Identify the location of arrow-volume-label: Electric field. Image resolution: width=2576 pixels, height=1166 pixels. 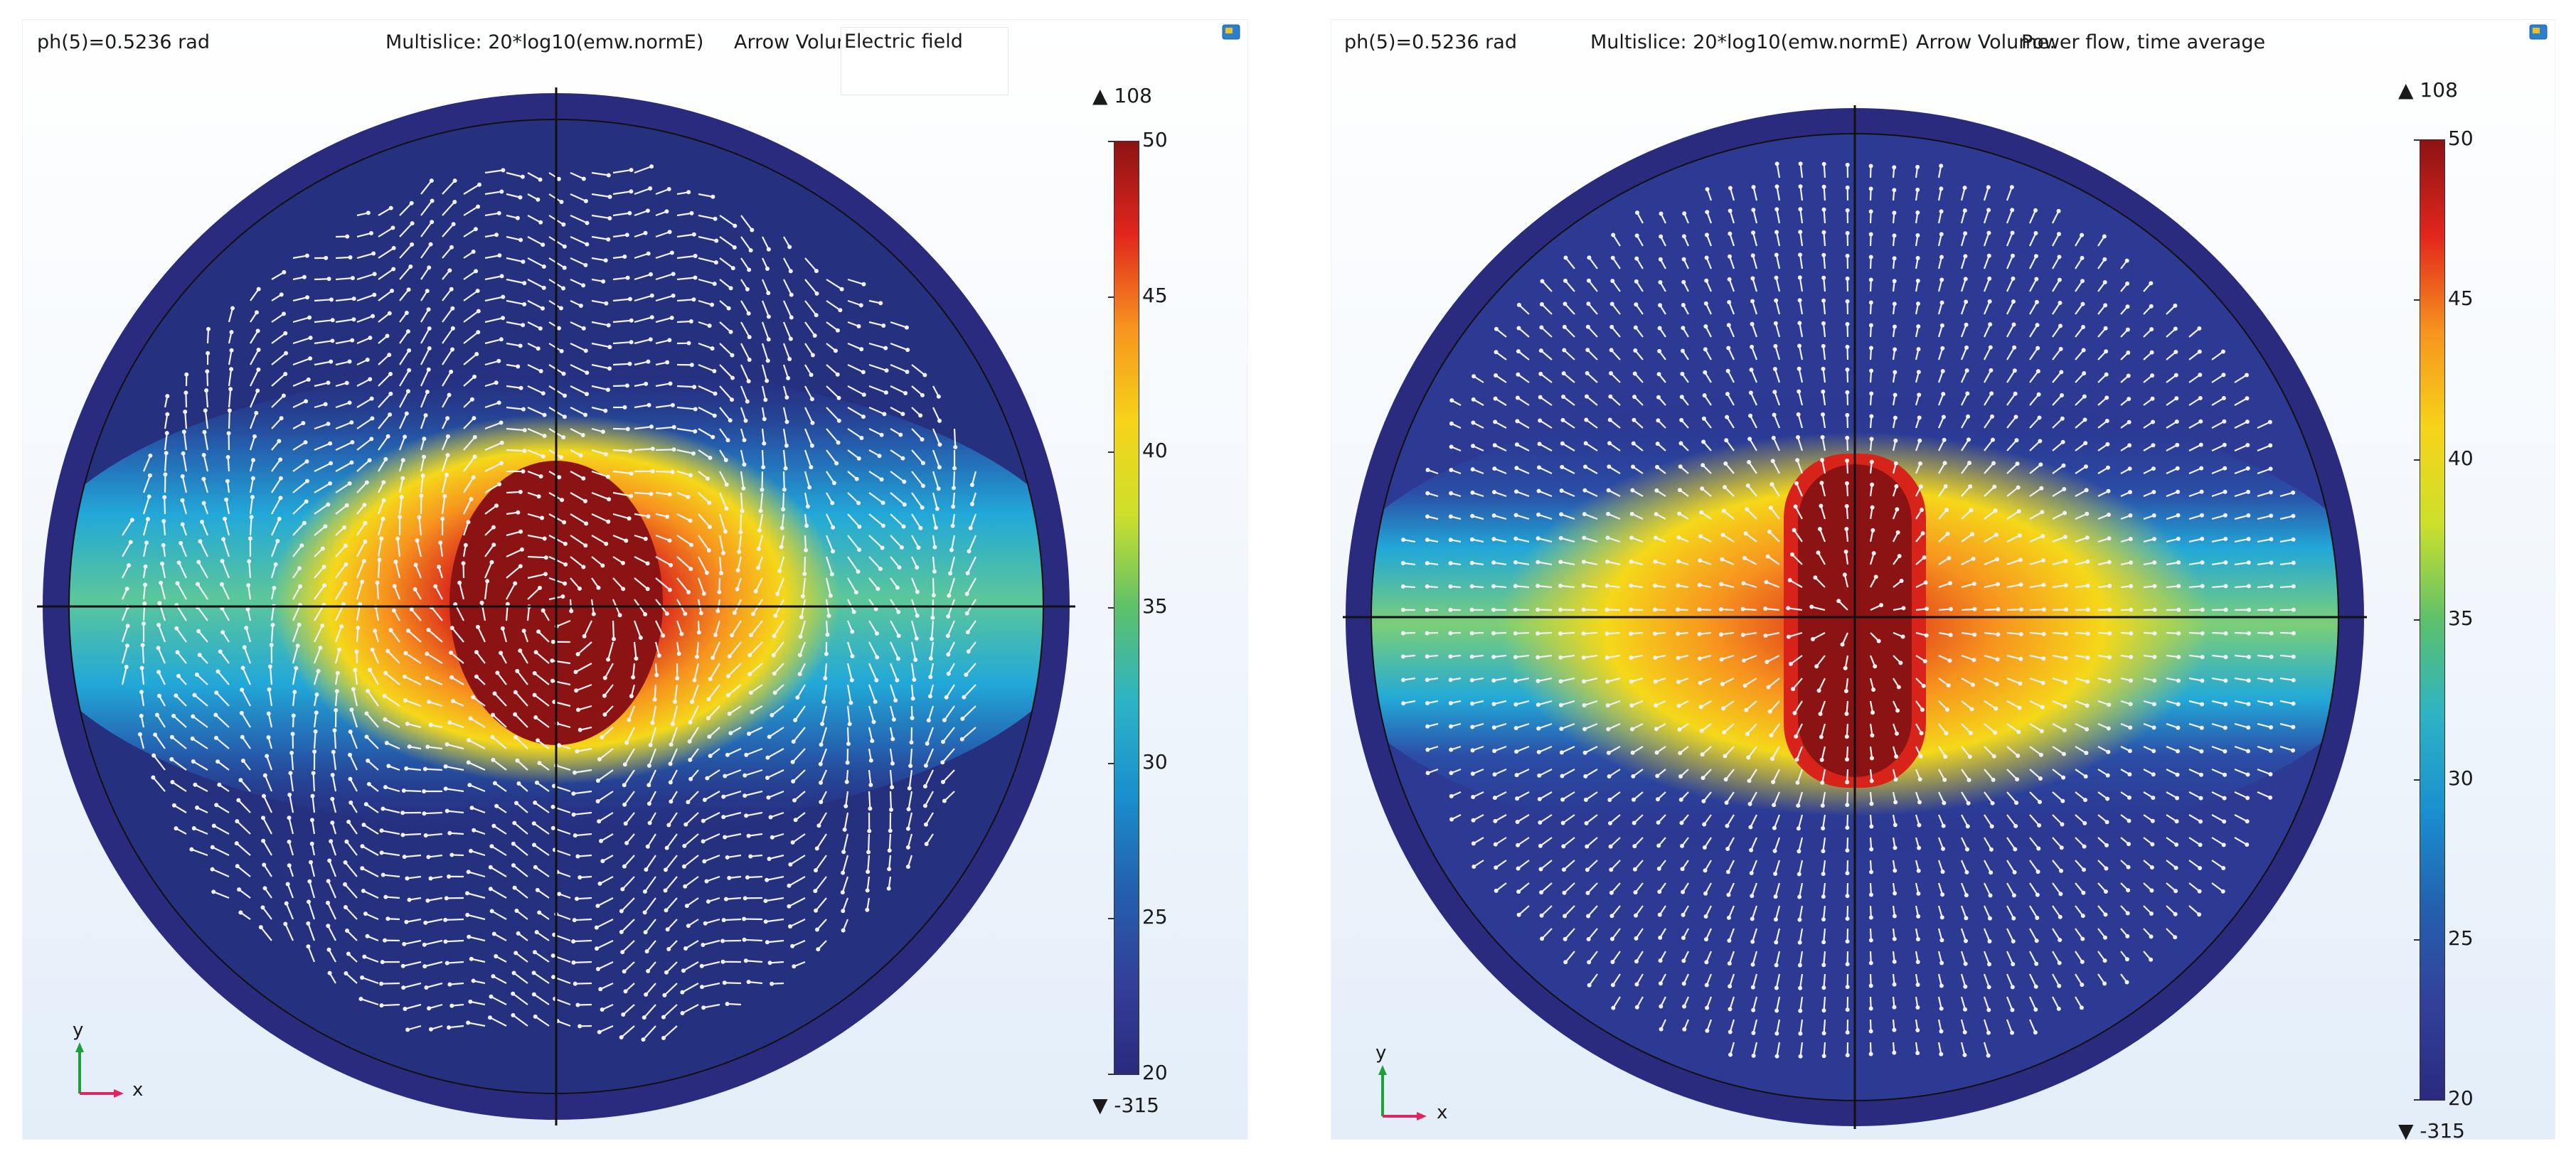
(903, 42).